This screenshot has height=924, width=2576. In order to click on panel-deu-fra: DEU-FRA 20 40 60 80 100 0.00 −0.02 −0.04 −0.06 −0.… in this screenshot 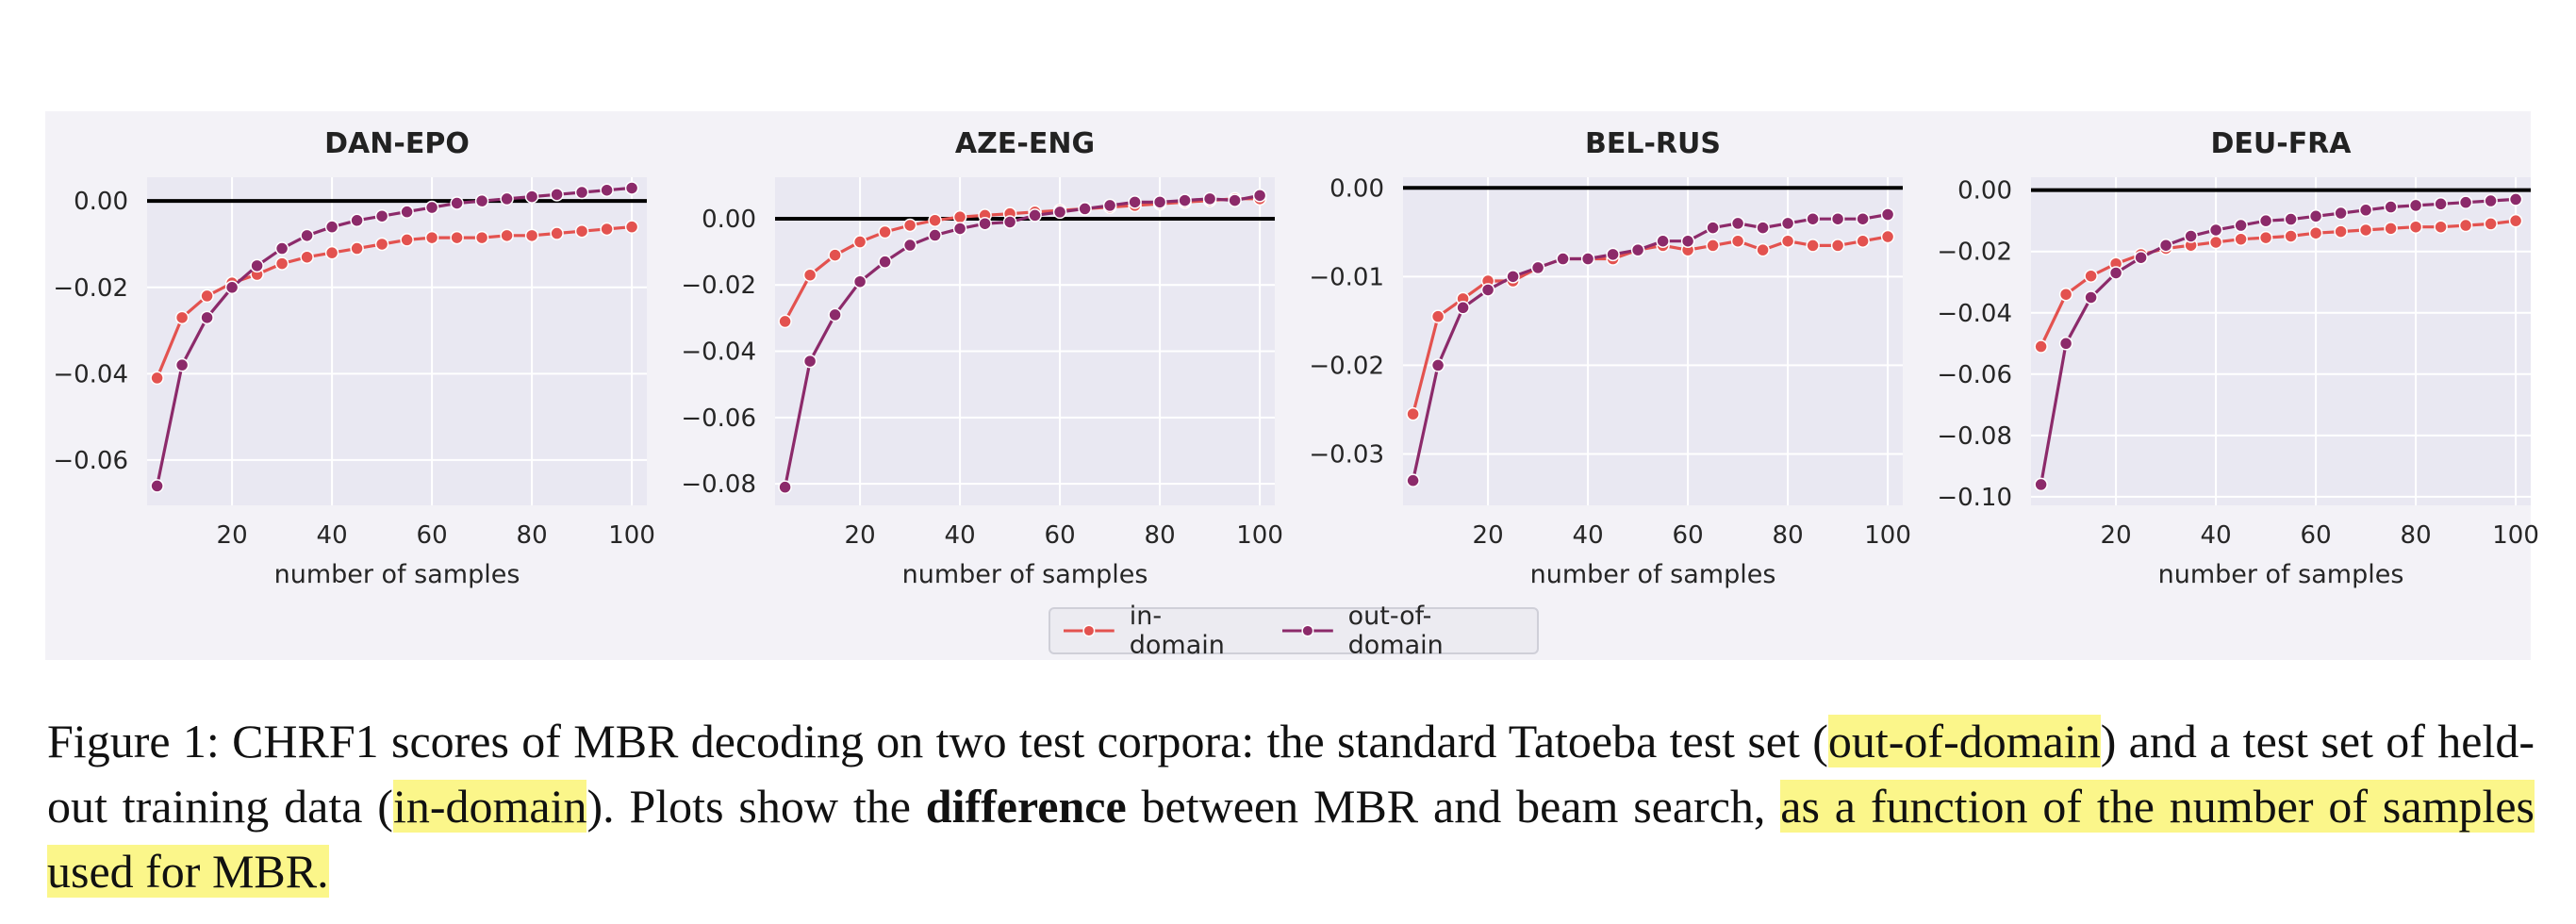, I will do `click(2238, 358)`.